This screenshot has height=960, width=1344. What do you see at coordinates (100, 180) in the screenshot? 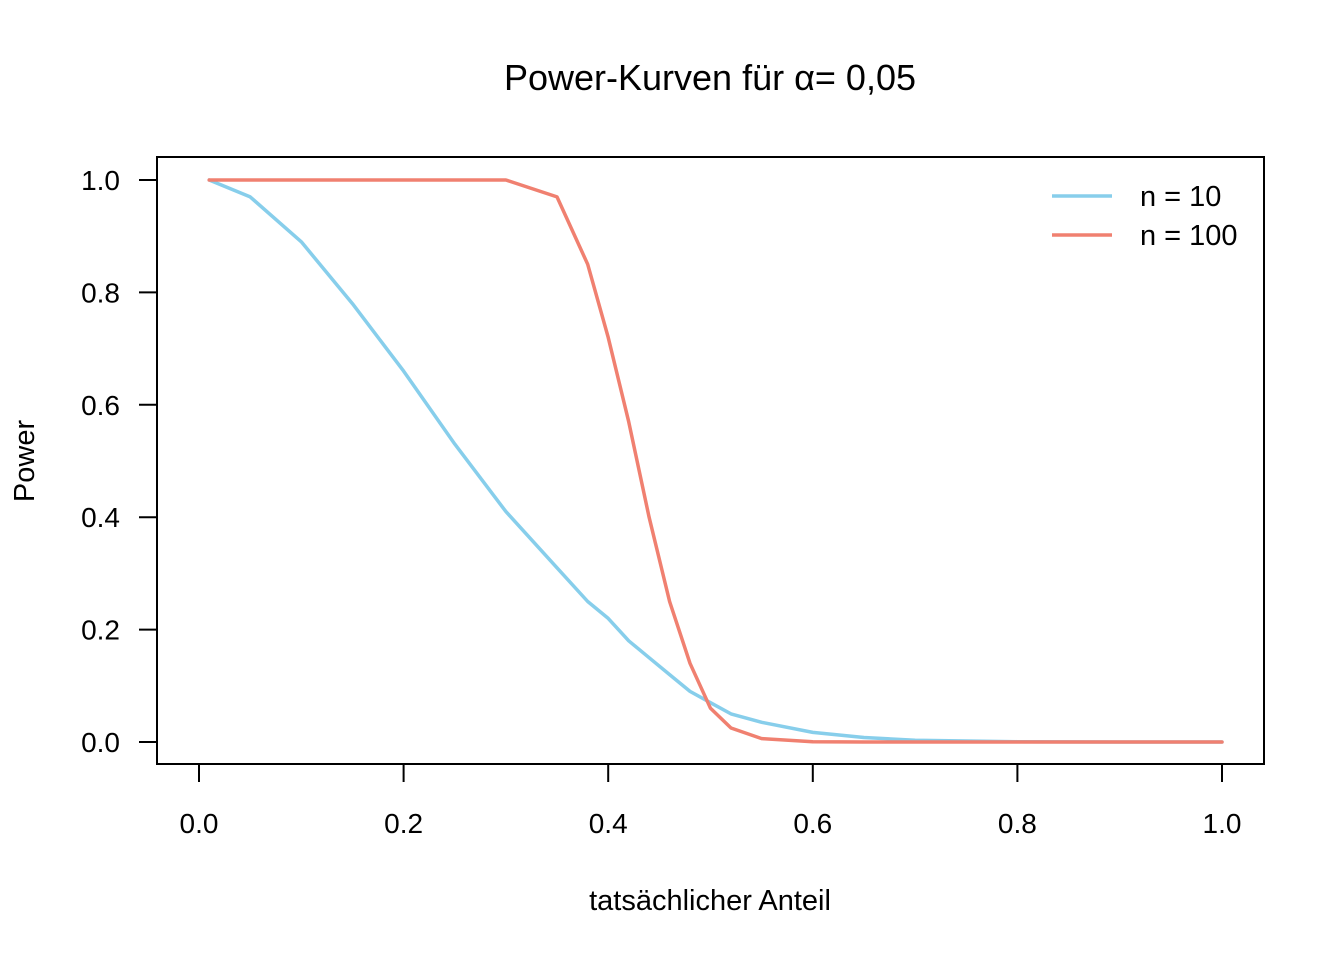
I see `y-tick-label: 1.0` at bounding box center [100, 180].